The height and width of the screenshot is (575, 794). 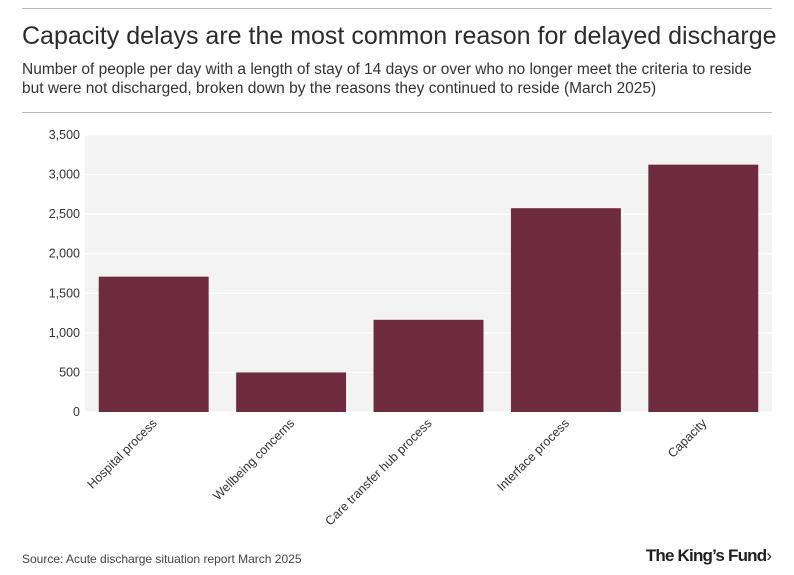 I want to click on y-tick-label: 500, so click(x=69, y=372).